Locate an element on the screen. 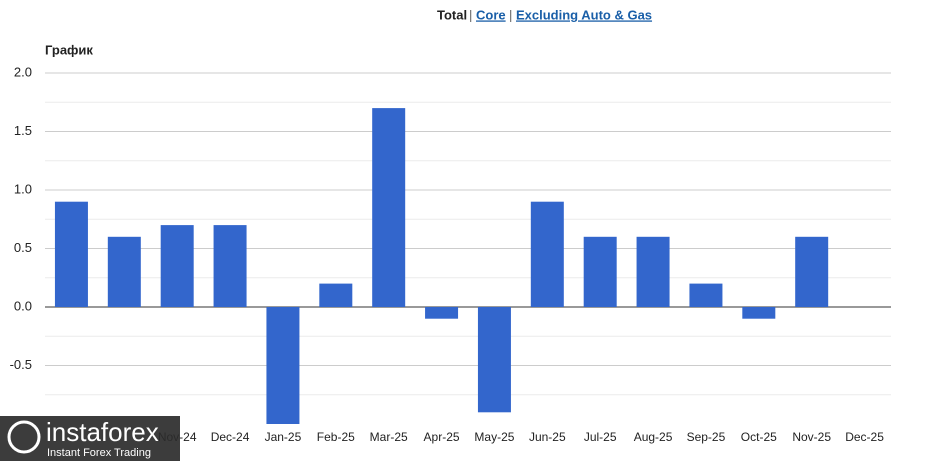  tab-core: Core is located at coordinates (491, 14).